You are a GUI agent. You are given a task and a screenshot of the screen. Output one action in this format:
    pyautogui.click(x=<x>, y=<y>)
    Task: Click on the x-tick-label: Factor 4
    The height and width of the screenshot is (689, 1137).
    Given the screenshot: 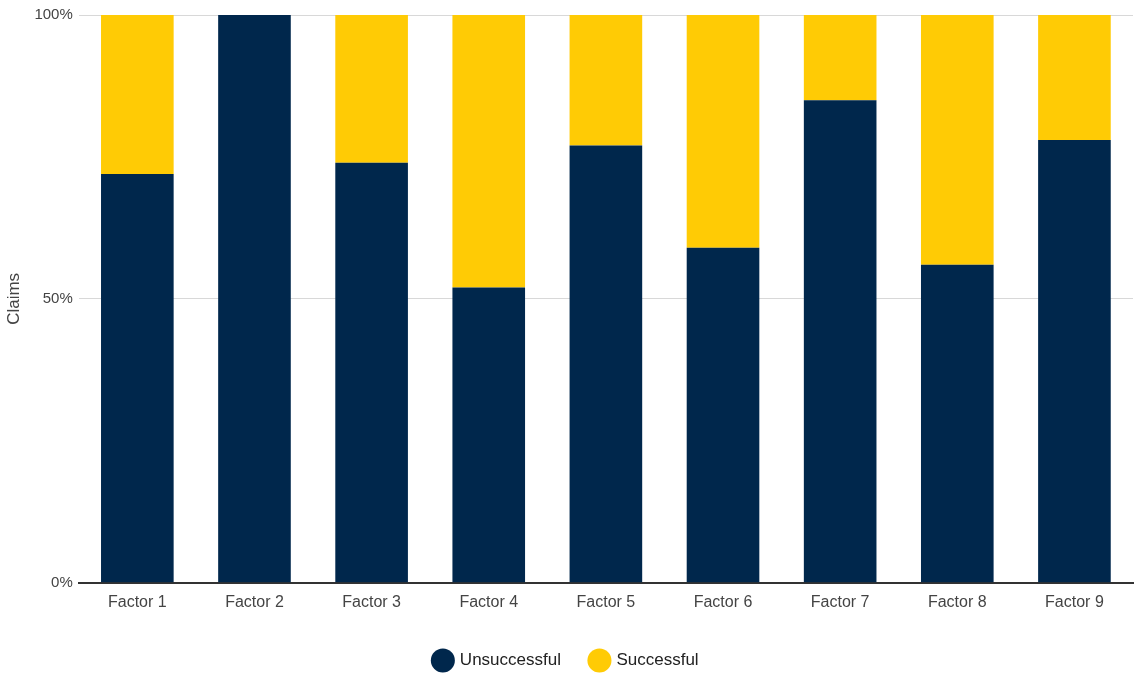 What is the action you would take?
    pyautogui.click(x=489, y=601)
    